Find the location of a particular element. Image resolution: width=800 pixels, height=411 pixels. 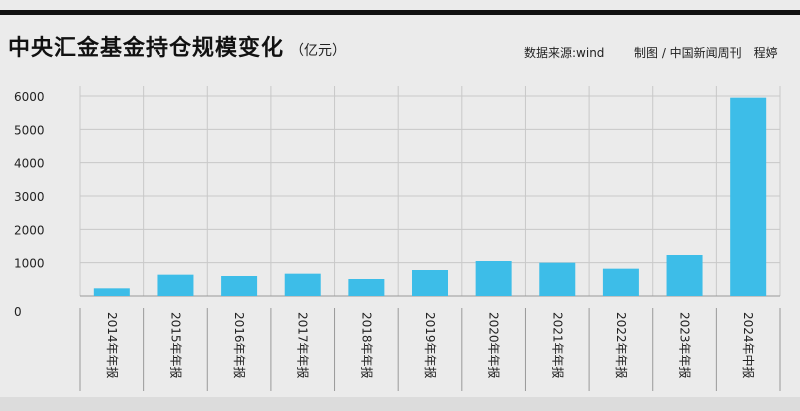

y-tick-label: 6000 is located at coordinates (29, 97).